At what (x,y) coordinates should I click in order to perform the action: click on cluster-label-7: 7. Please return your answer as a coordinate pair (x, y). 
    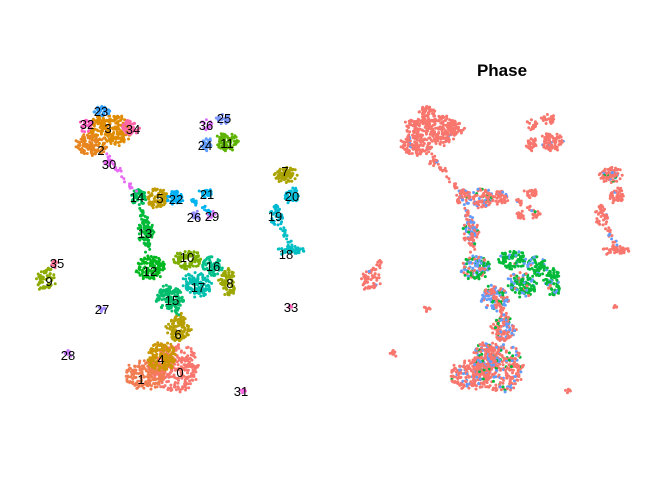
    Looking at the image, I should click on (284, 171).